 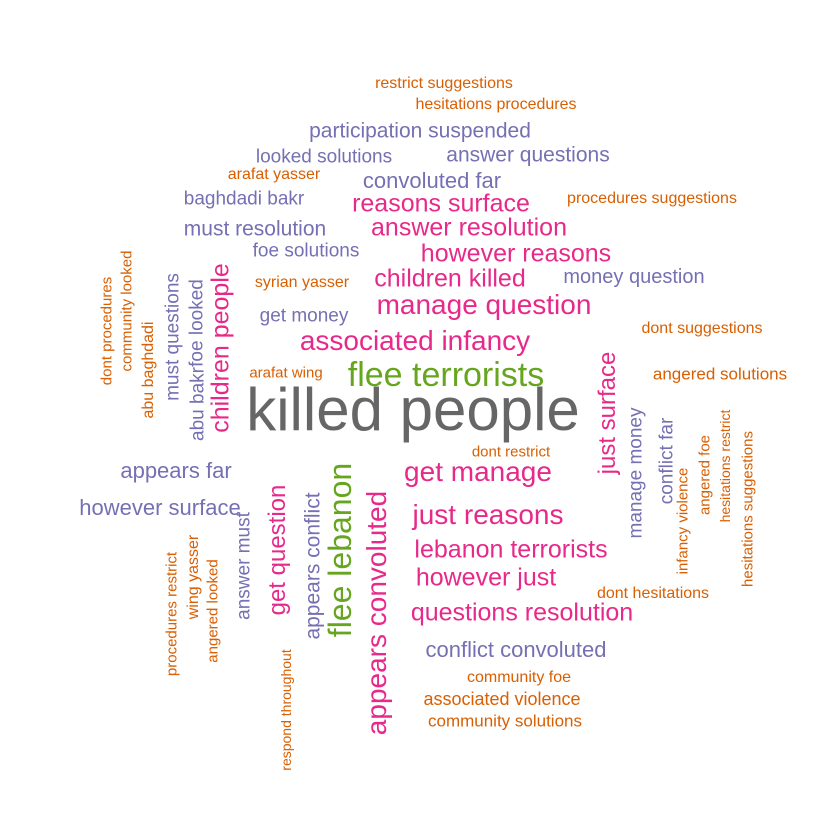 I want to click on word-questions-resolution: questions resolution, so click(x=522, y=612).